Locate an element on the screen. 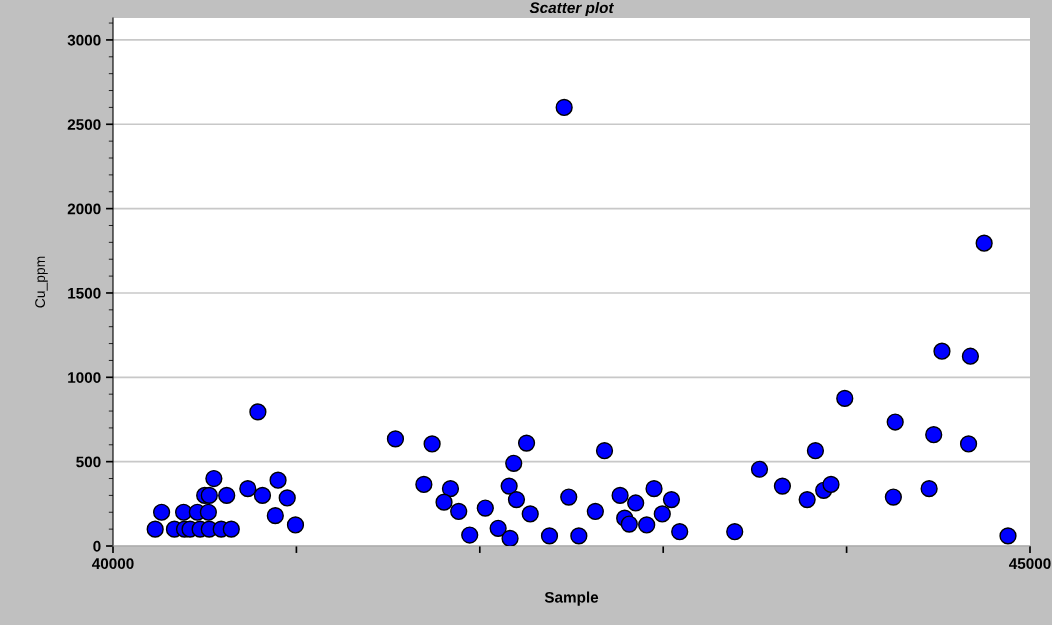  x-tick-label: 45000 is located at coordinates (1029, 564).